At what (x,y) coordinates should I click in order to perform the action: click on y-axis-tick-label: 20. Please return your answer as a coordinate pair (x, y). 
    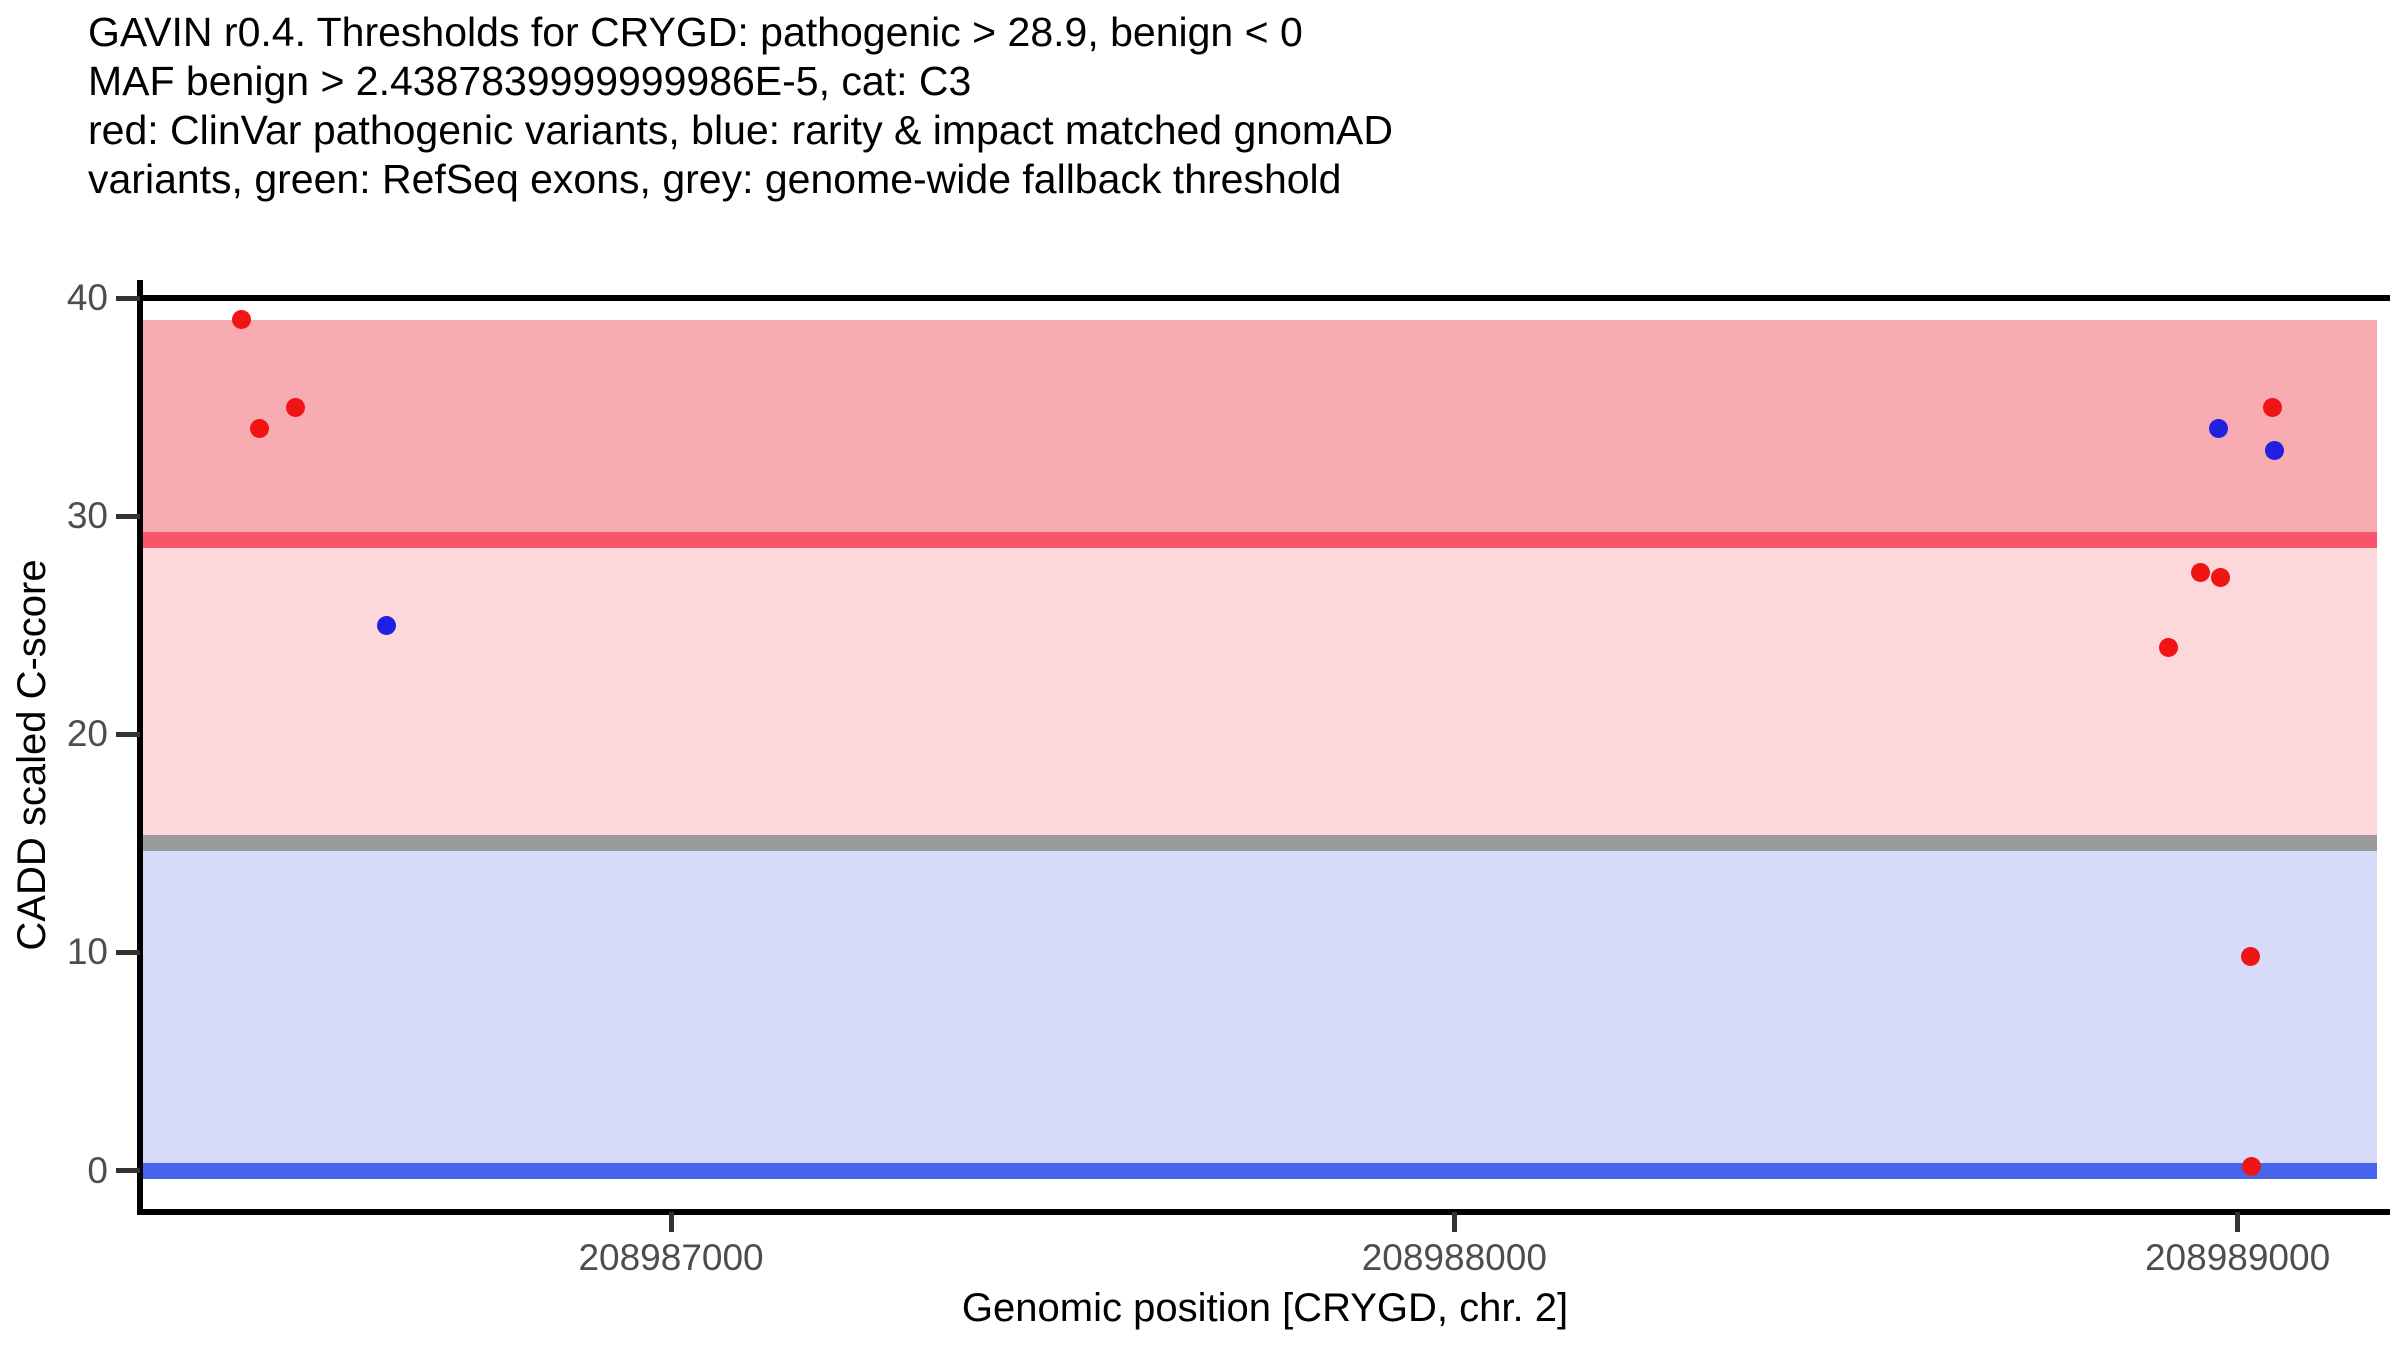
    Looking at the image, I should click on (87, 734).